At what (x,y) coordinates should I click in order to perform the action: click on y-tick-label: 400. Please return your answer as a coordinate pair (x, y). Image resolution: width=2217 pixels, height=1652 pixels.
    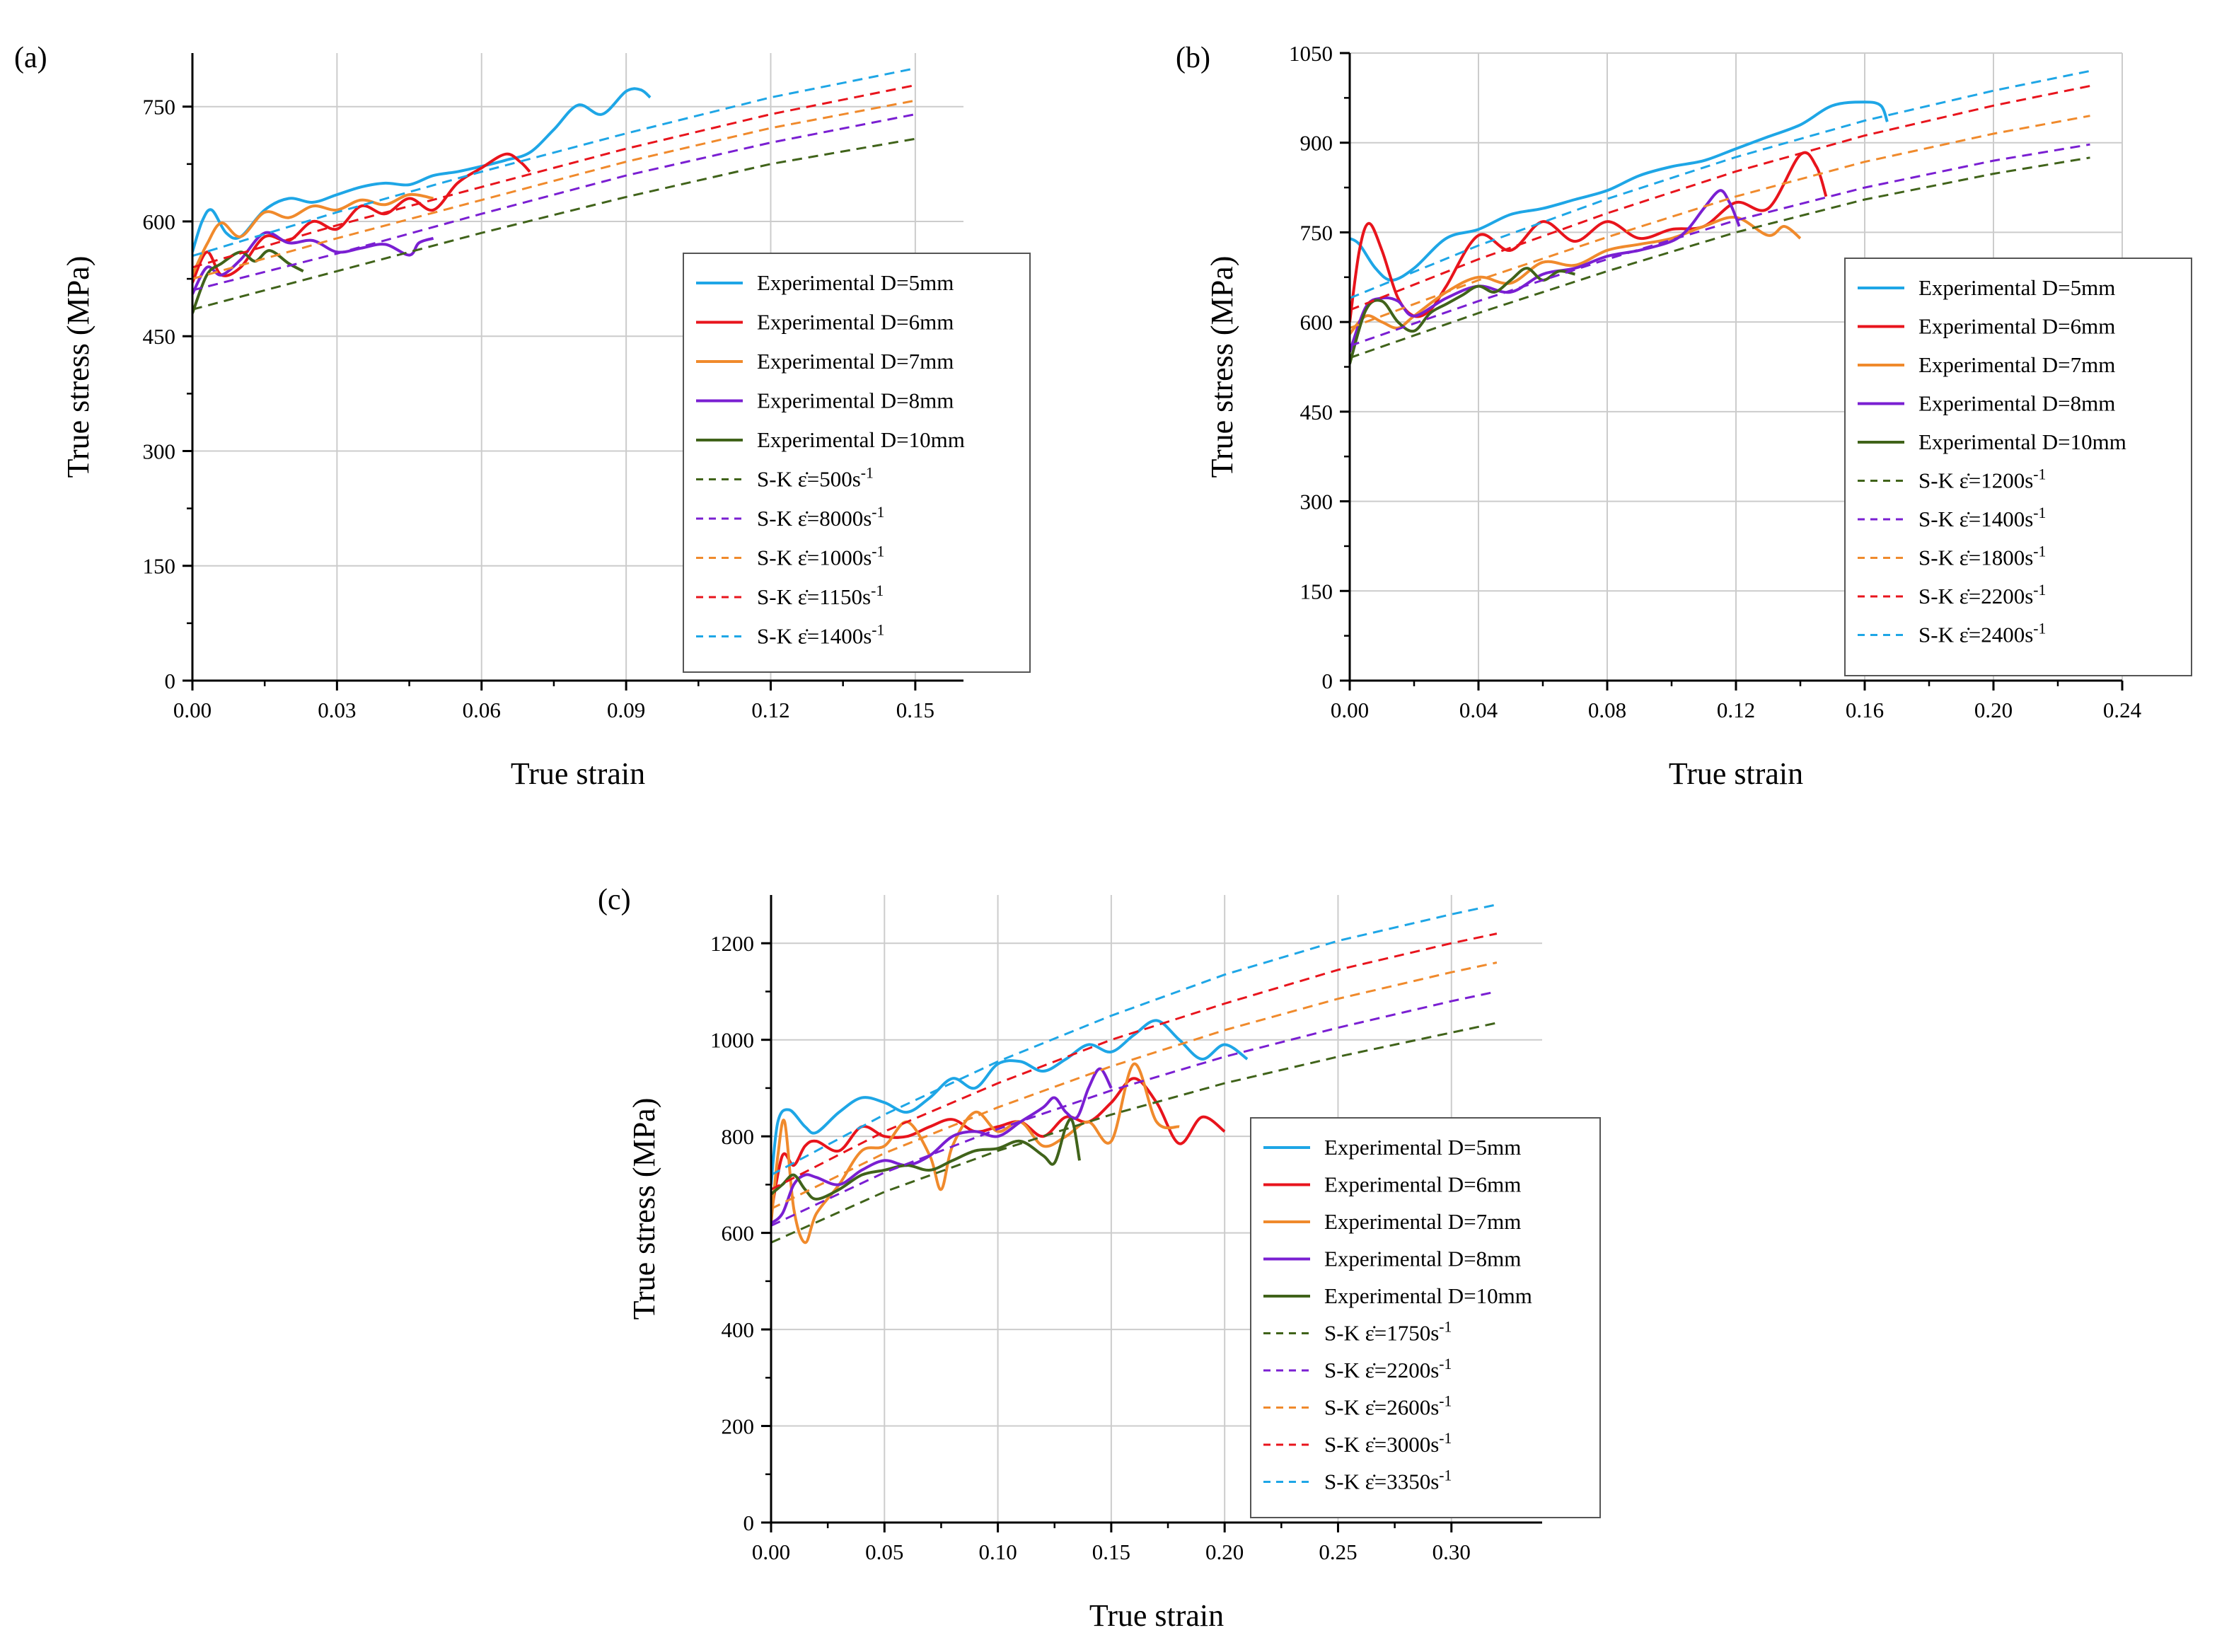
    Looking at the image, I should click on (738, 1329).